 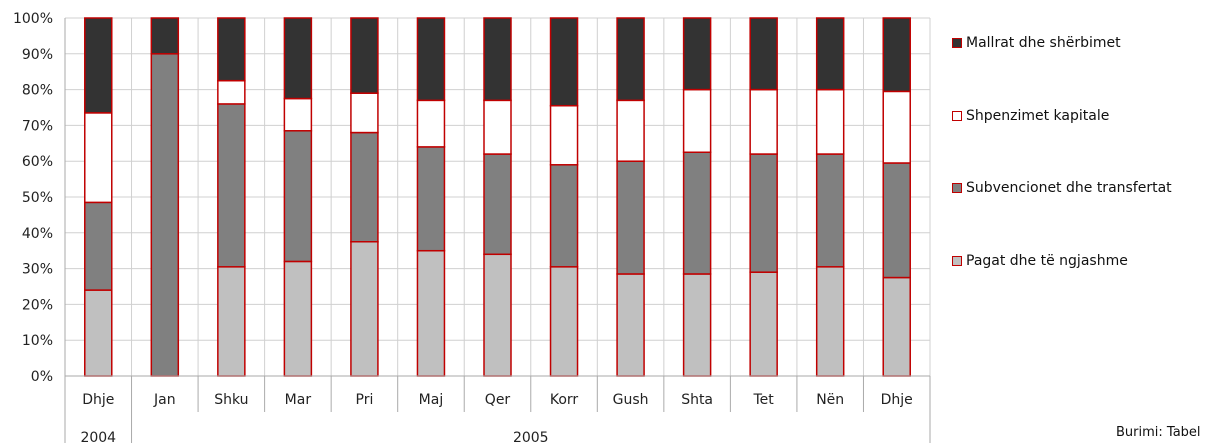 I want to click on y-tick-label: 90%, so click(x=37, y=55).